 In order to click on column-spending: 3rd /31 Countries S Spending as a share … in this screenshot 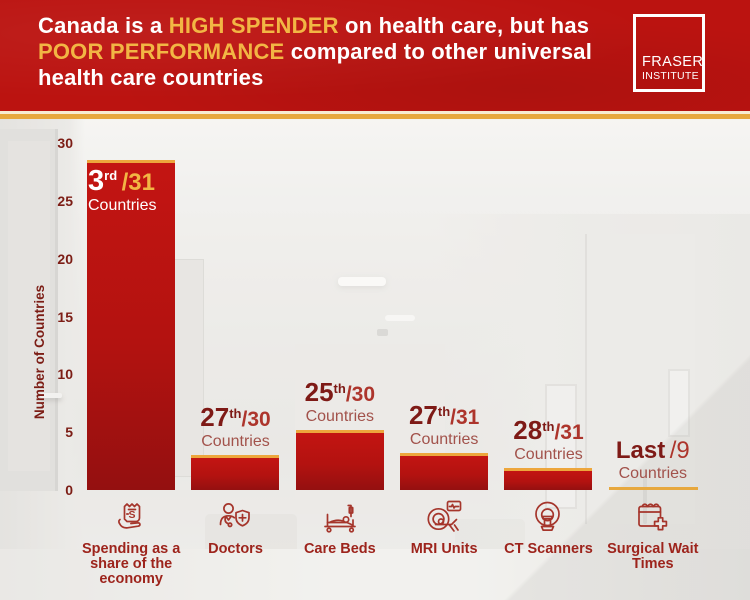, I will do `click(131, 359)`.